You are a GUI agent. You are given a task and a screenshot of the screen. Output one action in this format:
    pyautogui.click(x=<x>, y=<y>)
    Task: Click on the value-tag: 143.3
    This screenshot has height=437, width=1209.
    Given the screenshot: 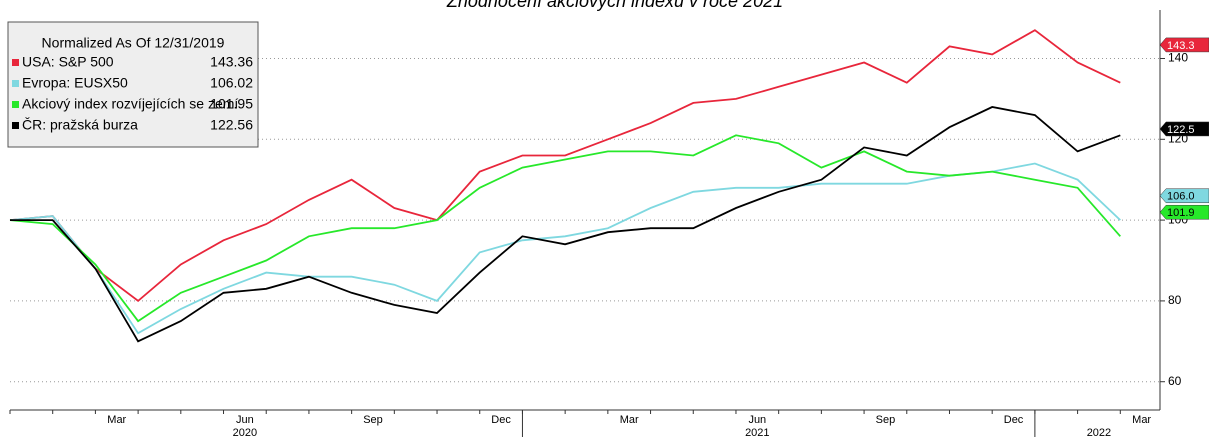 What is the action you would take?
    pyautogui.click(x=1184, y=45)
    